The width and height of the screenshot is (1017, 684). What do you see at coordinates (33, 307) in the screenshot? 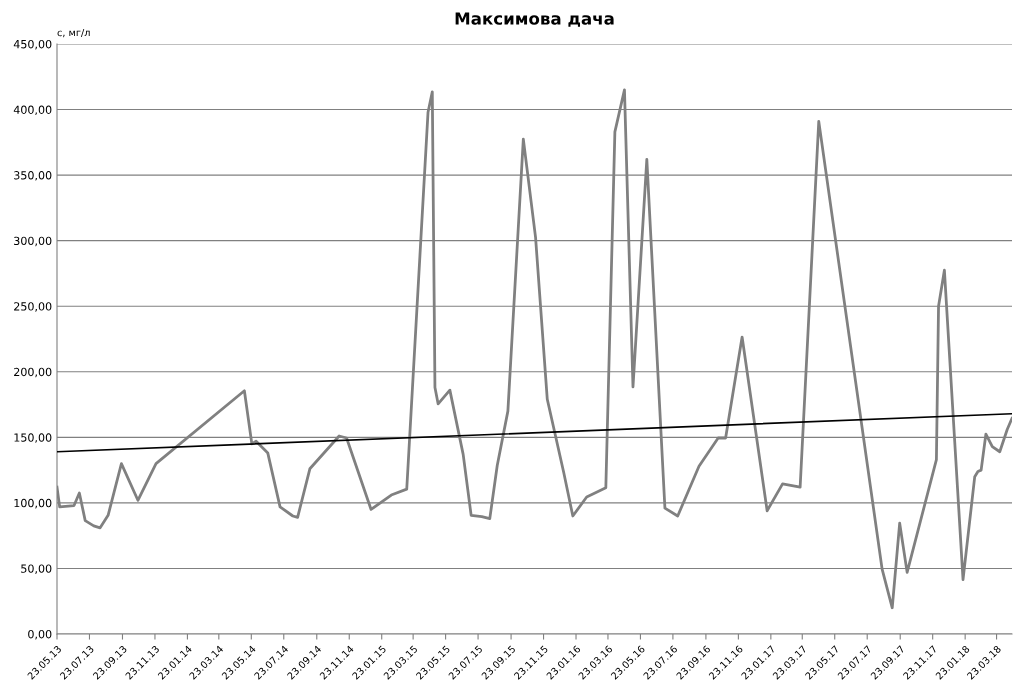
I see `y-tick-label: 250,00` at bounding box center [33, 307].